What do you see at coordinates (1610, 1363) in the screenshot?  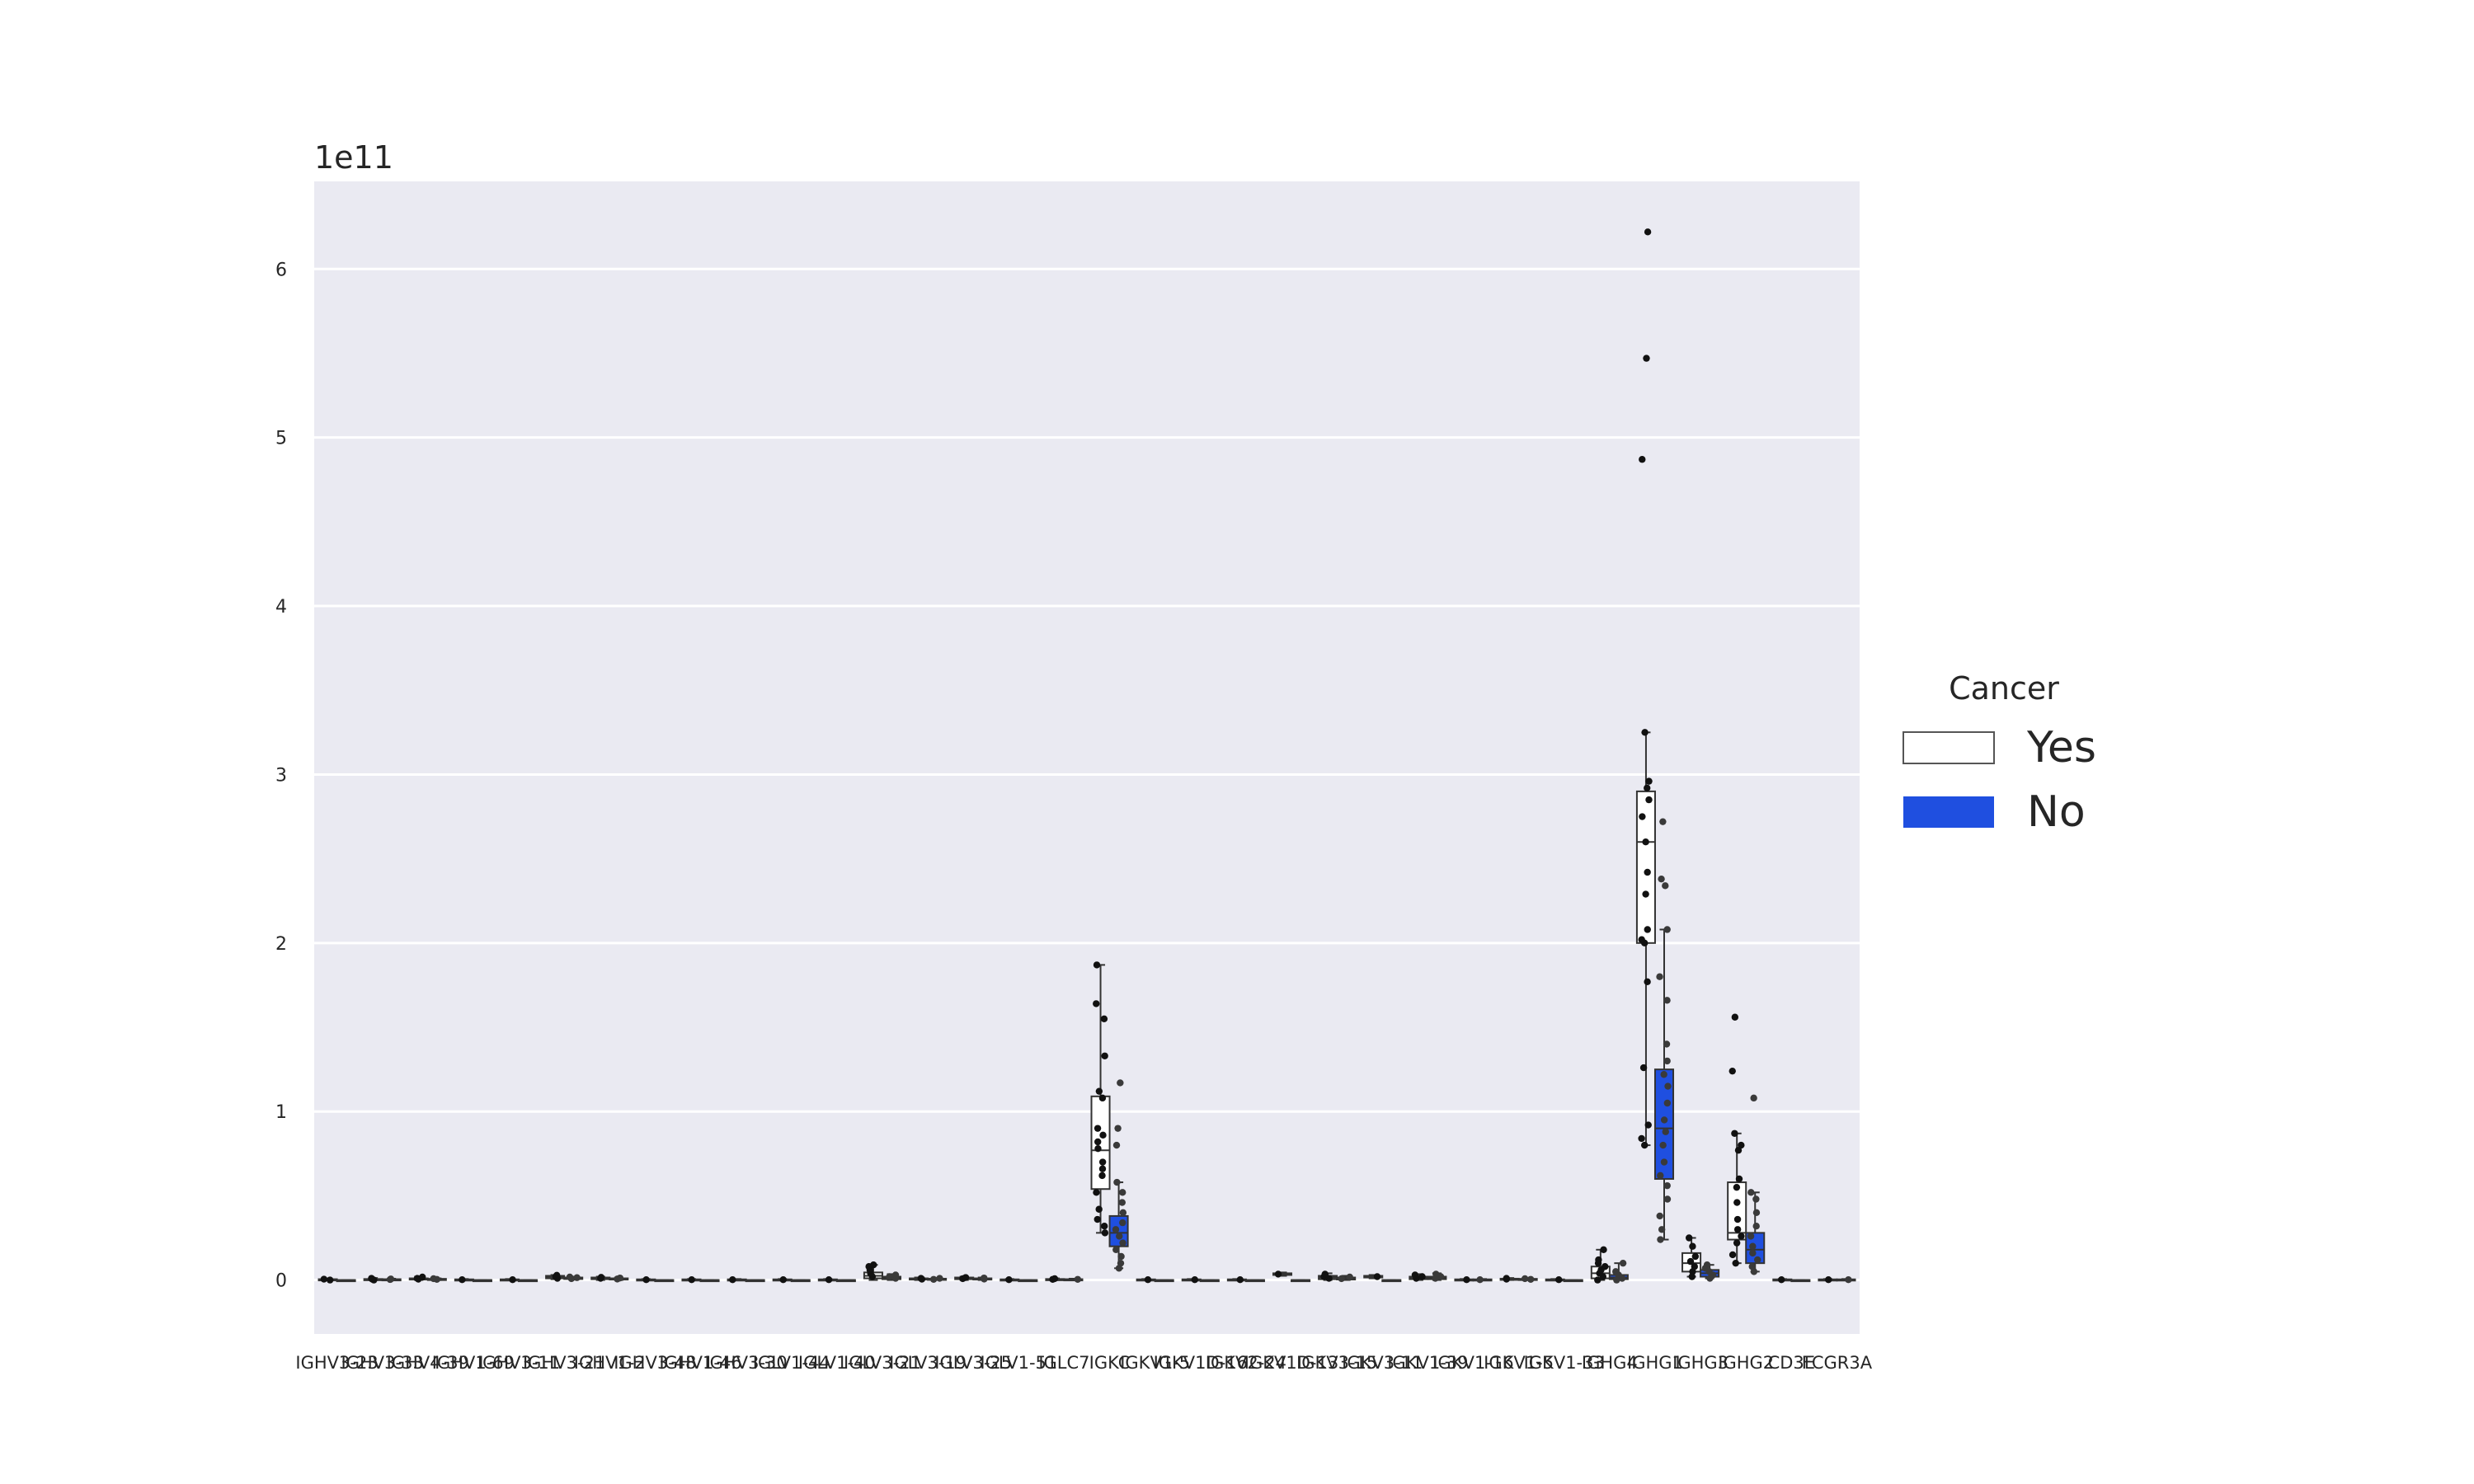 I see `x-tick-label: IGHG4` at bounding box center [1610, 1363].